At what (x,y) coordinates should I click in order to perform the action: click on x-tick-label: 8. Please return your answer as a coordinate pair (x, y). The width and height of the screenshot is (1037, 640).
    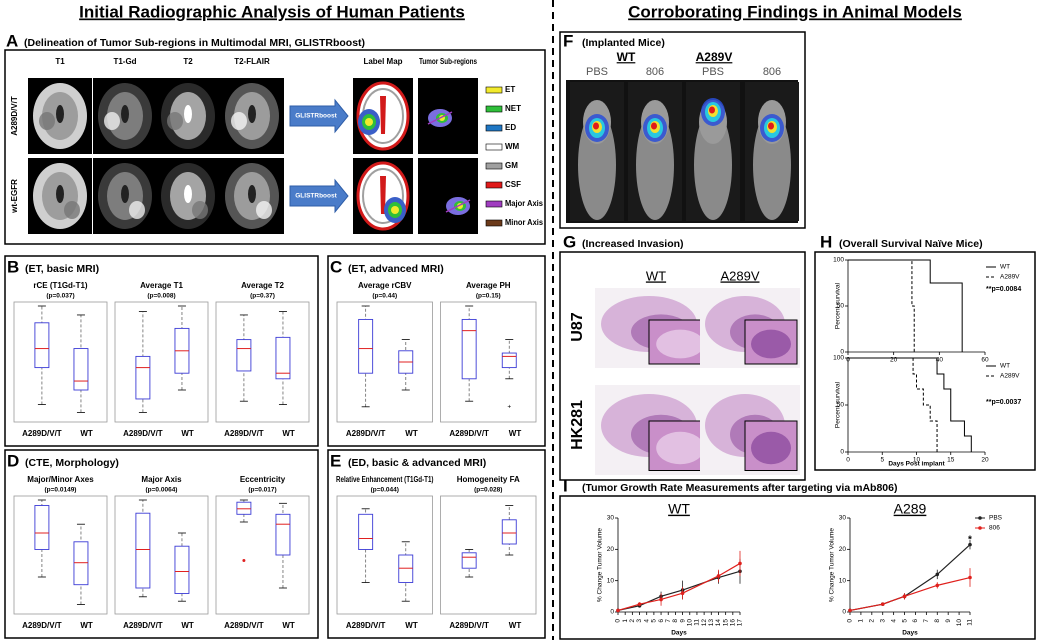
    Looking at the image, I should click on (675, 621).